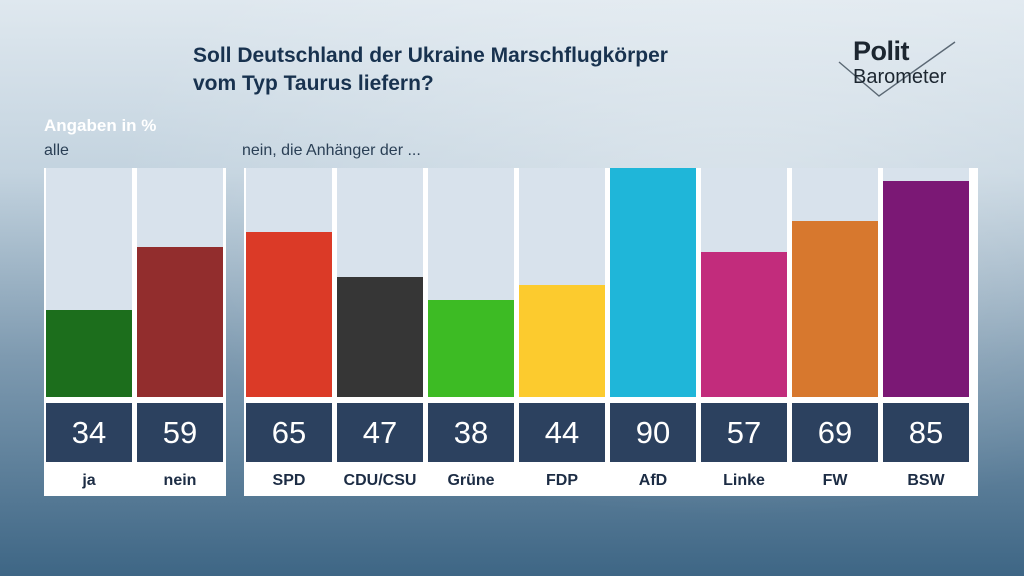 The width and height of the screenshot is (1024, 576). What do you see at coordinates (653, 282) in the screenshot?
I see `bar-afd` at bounding box center [653, 282].